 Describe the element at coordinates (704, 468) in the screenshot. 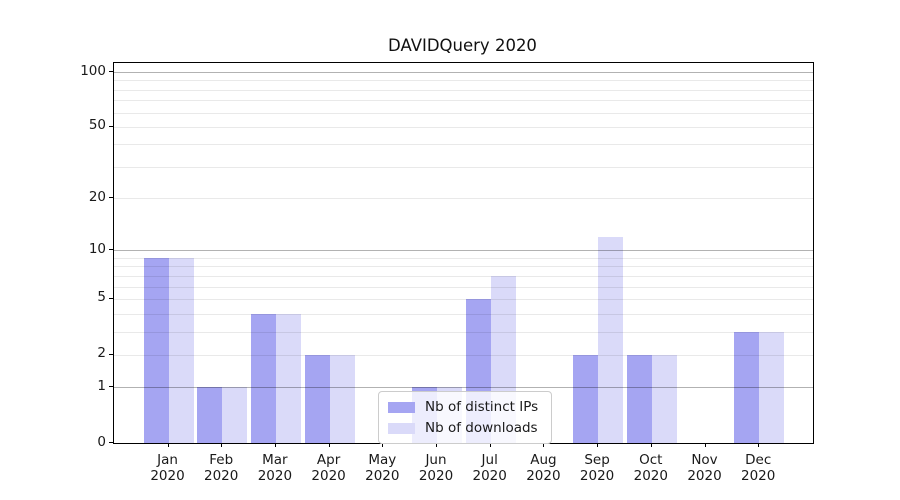

I see `x-tick-label: Nov 2020` at that location.